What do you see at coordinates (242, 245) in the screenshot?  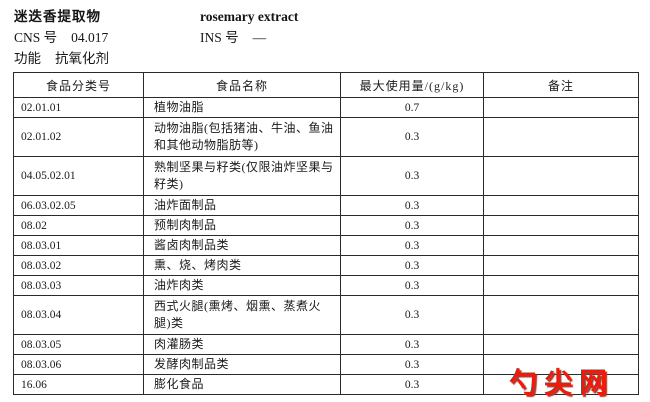 I see `cell-food-name: 酱卤肉制品类` at bounding box center [242, 245].